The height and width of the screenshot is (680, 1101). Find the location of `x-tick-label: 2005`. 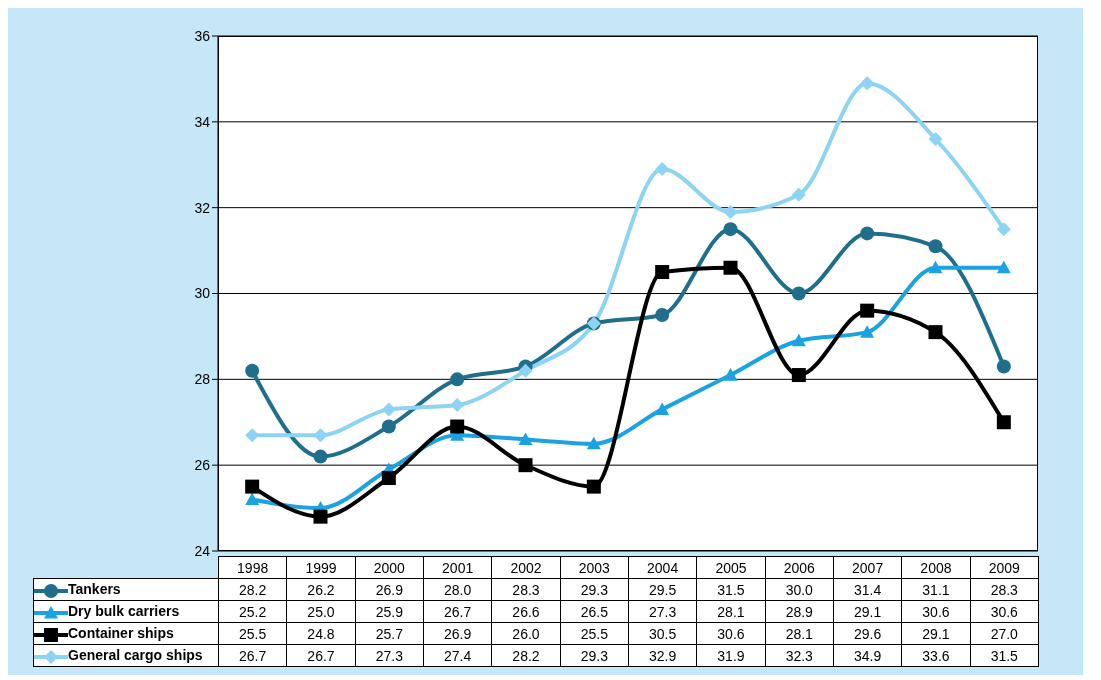

x-tick-label: 2005 is located at coordinates (731, 567).